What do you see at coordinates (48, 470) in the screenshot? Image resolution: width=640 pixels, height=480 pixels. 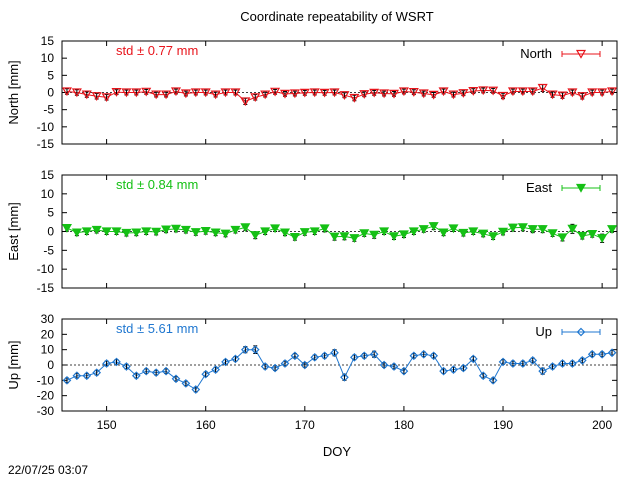 I see `timestamp-footer: 22/07/25 03:07` at bounding box center [48, 470].